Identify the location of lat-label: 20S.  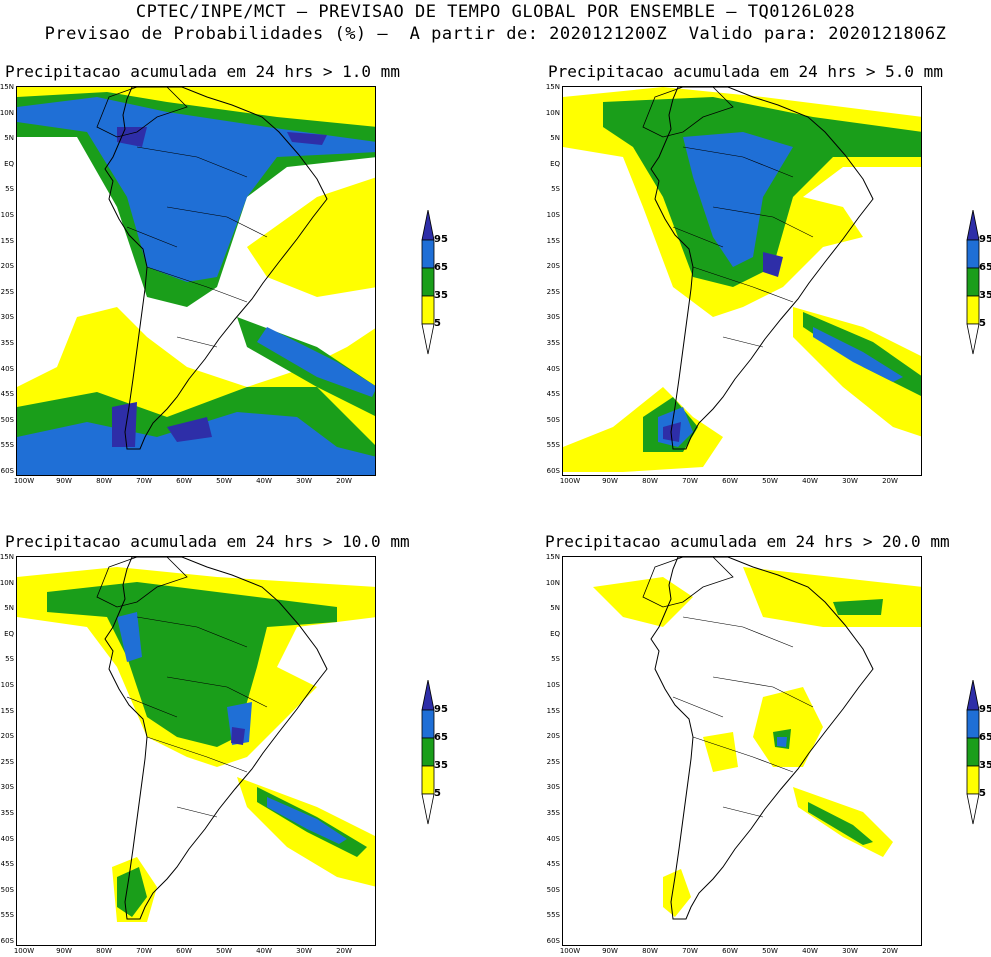
(7, 266).